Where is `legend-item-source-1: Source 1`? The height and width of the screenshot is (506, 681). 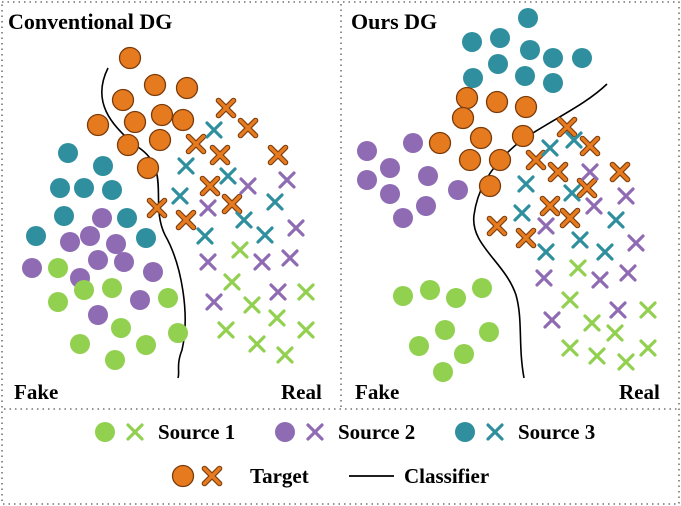
legend-item-source-1: Source 1 is located at coordinates (165, 432).